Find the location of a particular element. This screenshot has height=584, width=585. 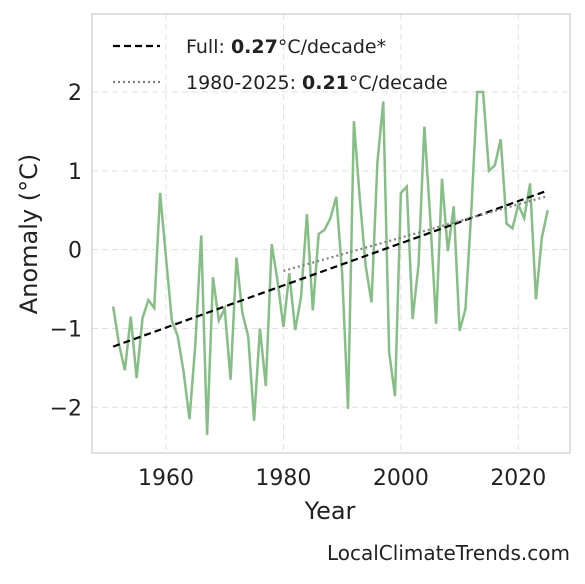

legend-label-part: Full: is located at coordinates (208, 47).